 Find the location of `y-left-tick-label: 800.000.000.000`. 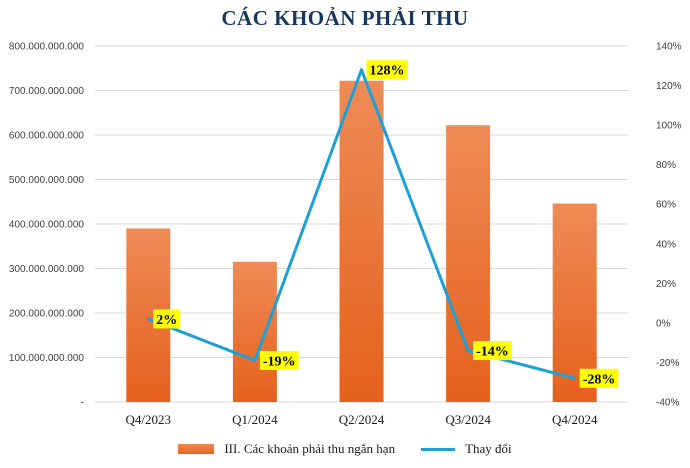

y-left-tick-label: 800.000.000.000 is located at coordinates (47, 47).